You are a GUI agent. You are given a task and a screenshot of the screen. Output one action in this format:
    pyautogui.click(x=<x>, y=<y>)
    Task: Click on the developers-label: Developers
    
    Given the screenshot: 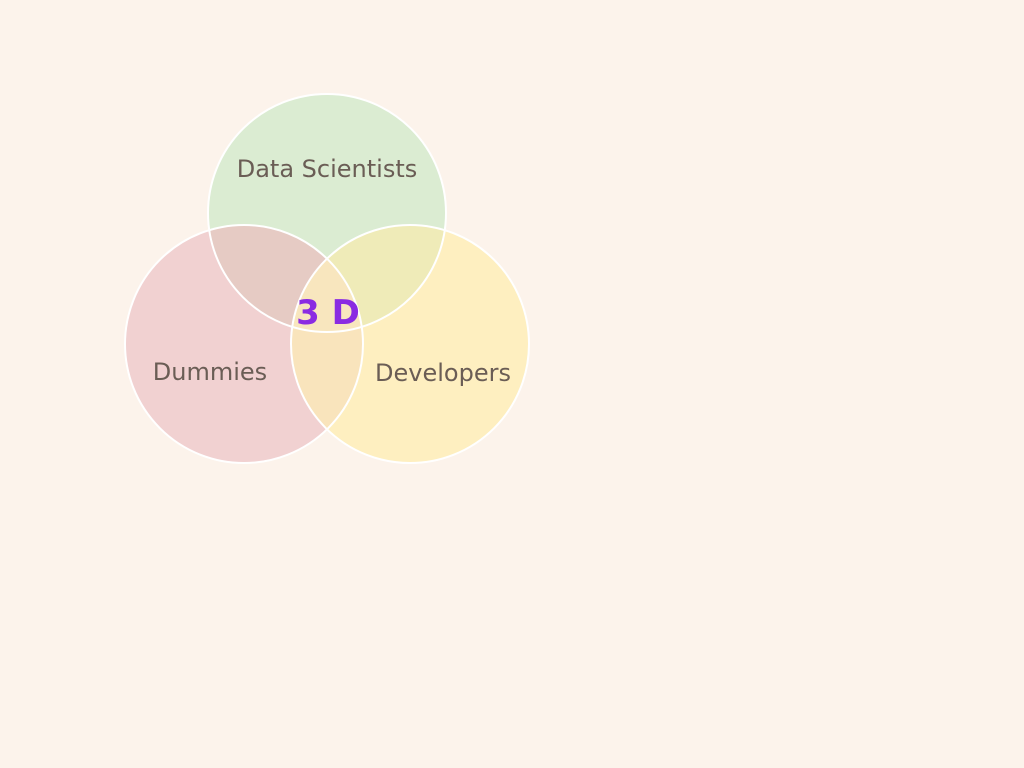 What is the action you would take?
    pyautogui.click(x=443, y=373)
    